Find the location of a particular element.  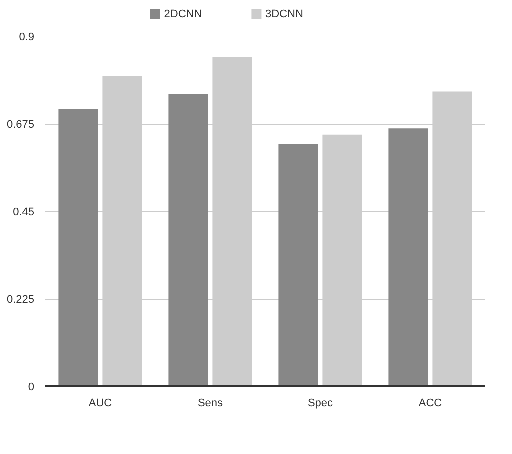

x-tick-label: Sens is located at coordinates (211, 404).